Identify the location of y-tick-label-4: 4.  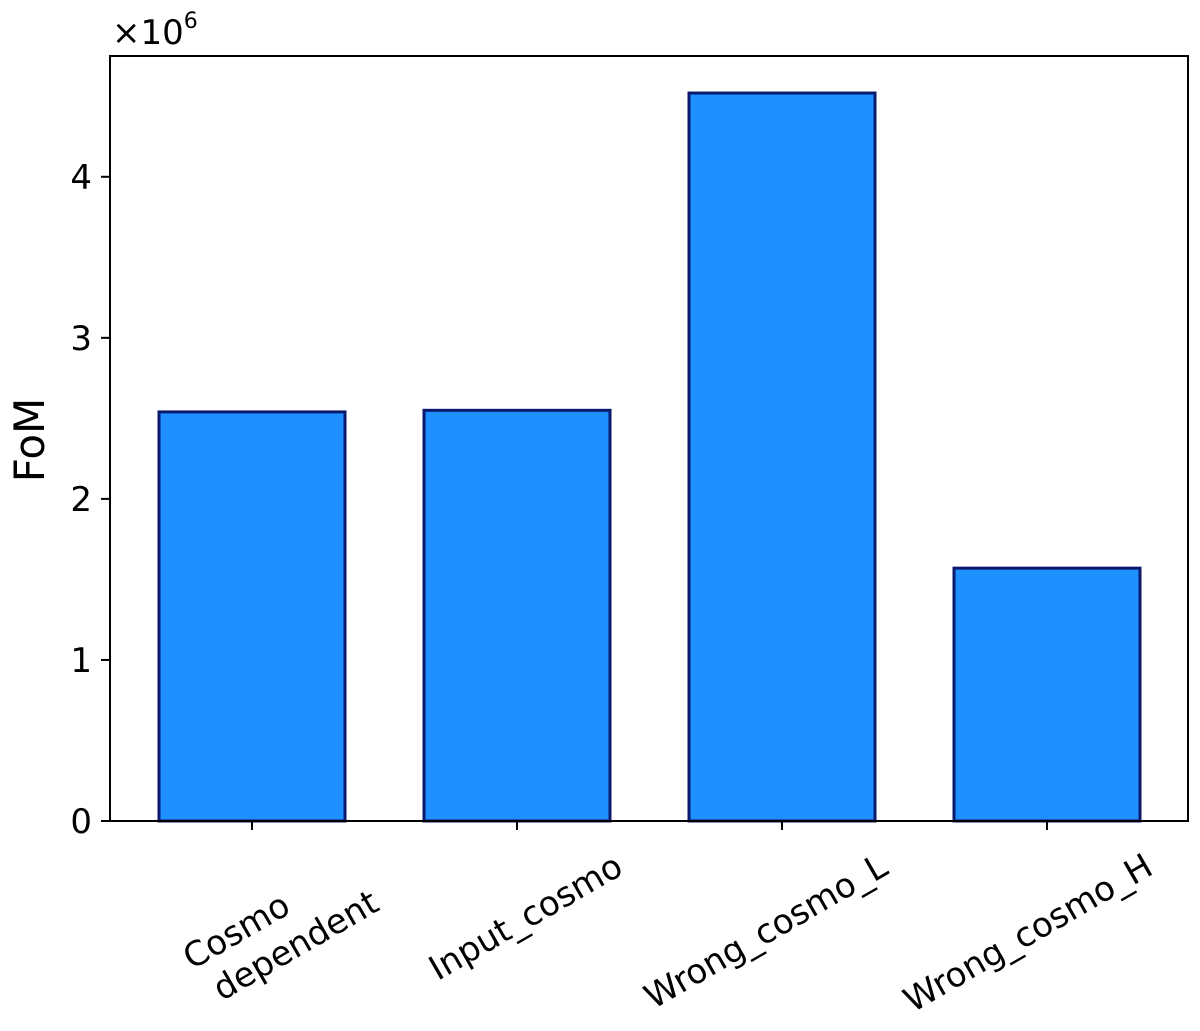
(81, 178).